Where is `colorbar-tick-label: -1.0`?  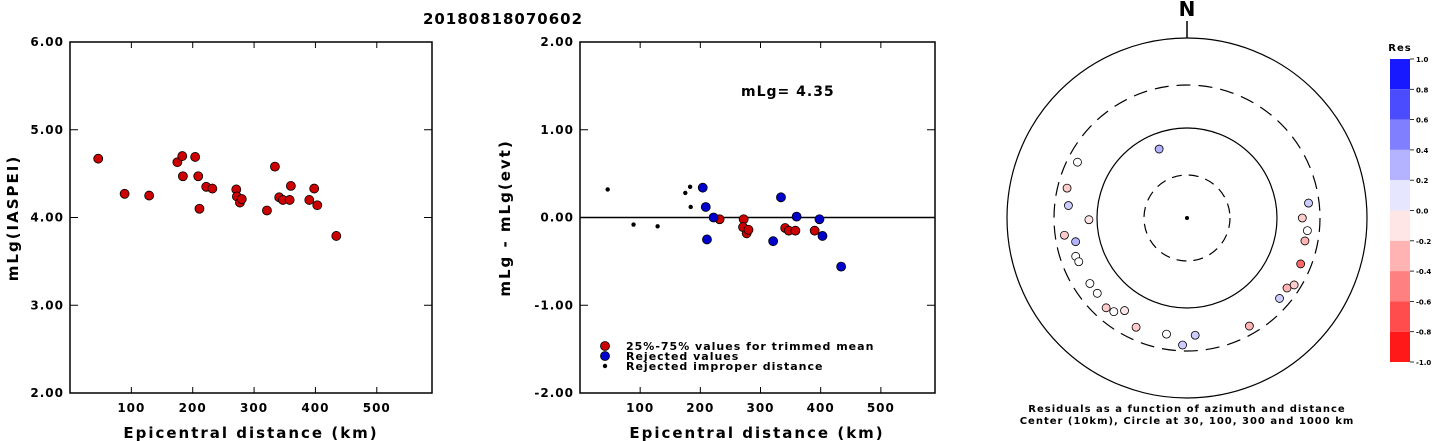 colorbar-tick-label: -1.0 is located at coordinates (1423, 363).